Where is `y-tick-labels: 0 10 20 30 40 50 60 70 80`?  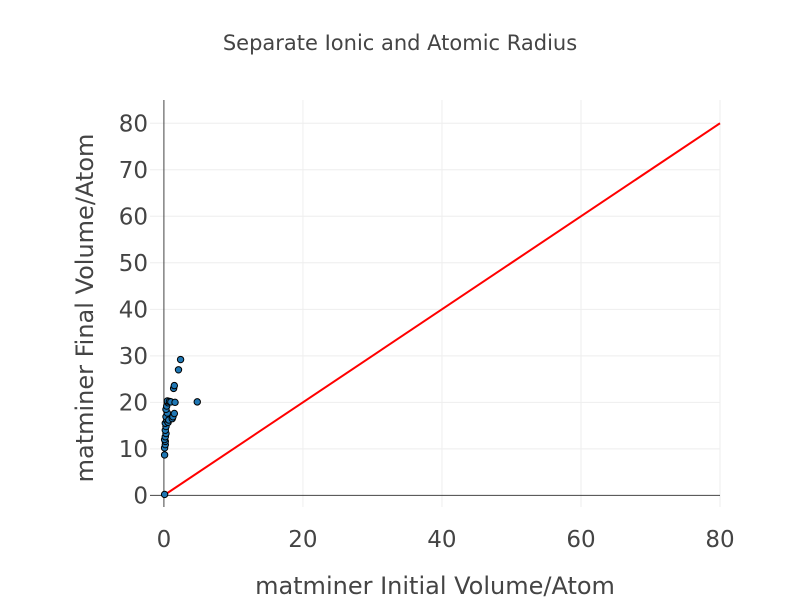
y-tick-labels: 0 10 20 30 40 50 60 70 80 is located at coordinates (133, 310).